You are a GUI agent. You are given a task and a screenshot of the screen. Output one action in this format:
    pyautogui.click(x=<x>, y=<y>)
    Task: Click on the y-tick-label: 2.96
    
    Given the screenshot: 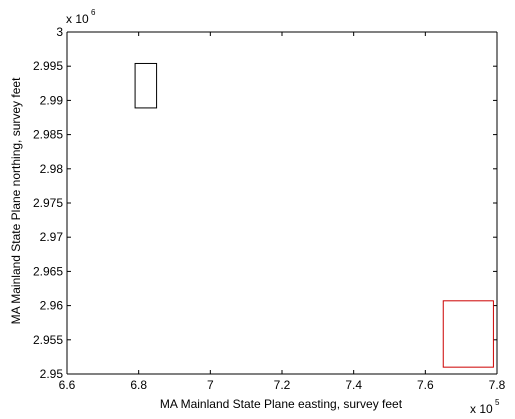 What is the action you would take?
    pyautogui.click(x=52, y=306)
    